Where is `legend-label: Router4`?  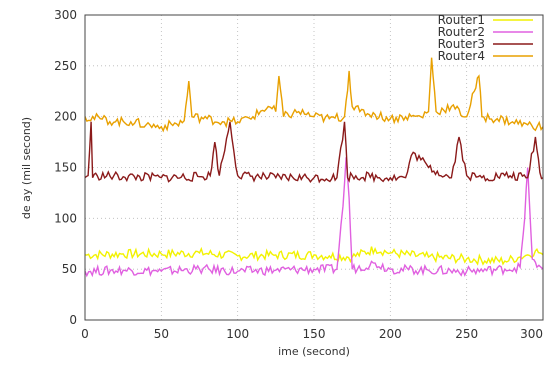
legend-label: Router4 is located at coordinates (461, 56).